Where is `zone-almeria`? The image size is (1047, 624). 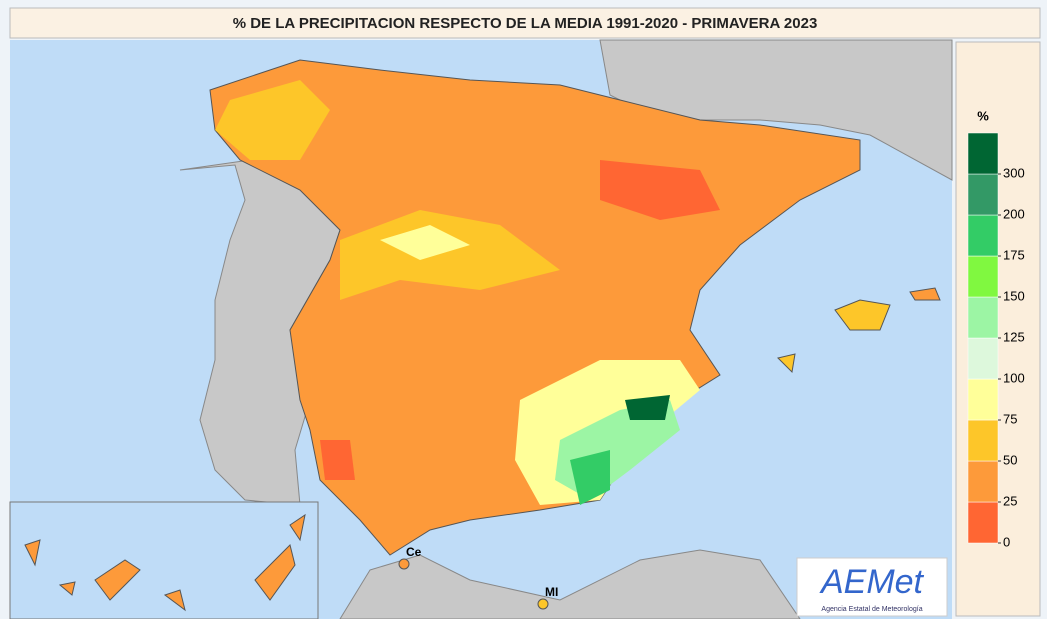 zone-almeria is located at coordinates (590, 477).